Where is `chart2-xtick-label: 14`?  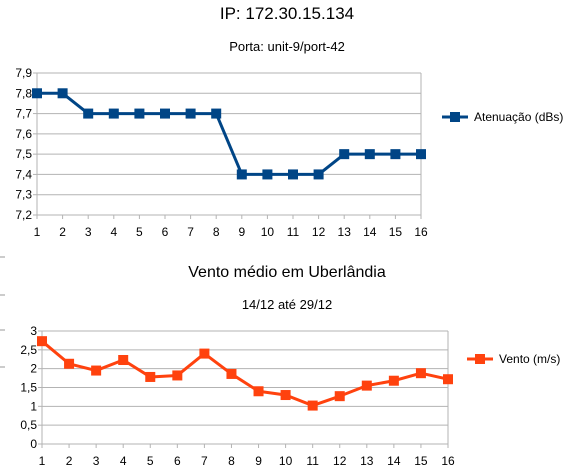
chart2-xtick-label: 14 is located at coordinates (394, 460).